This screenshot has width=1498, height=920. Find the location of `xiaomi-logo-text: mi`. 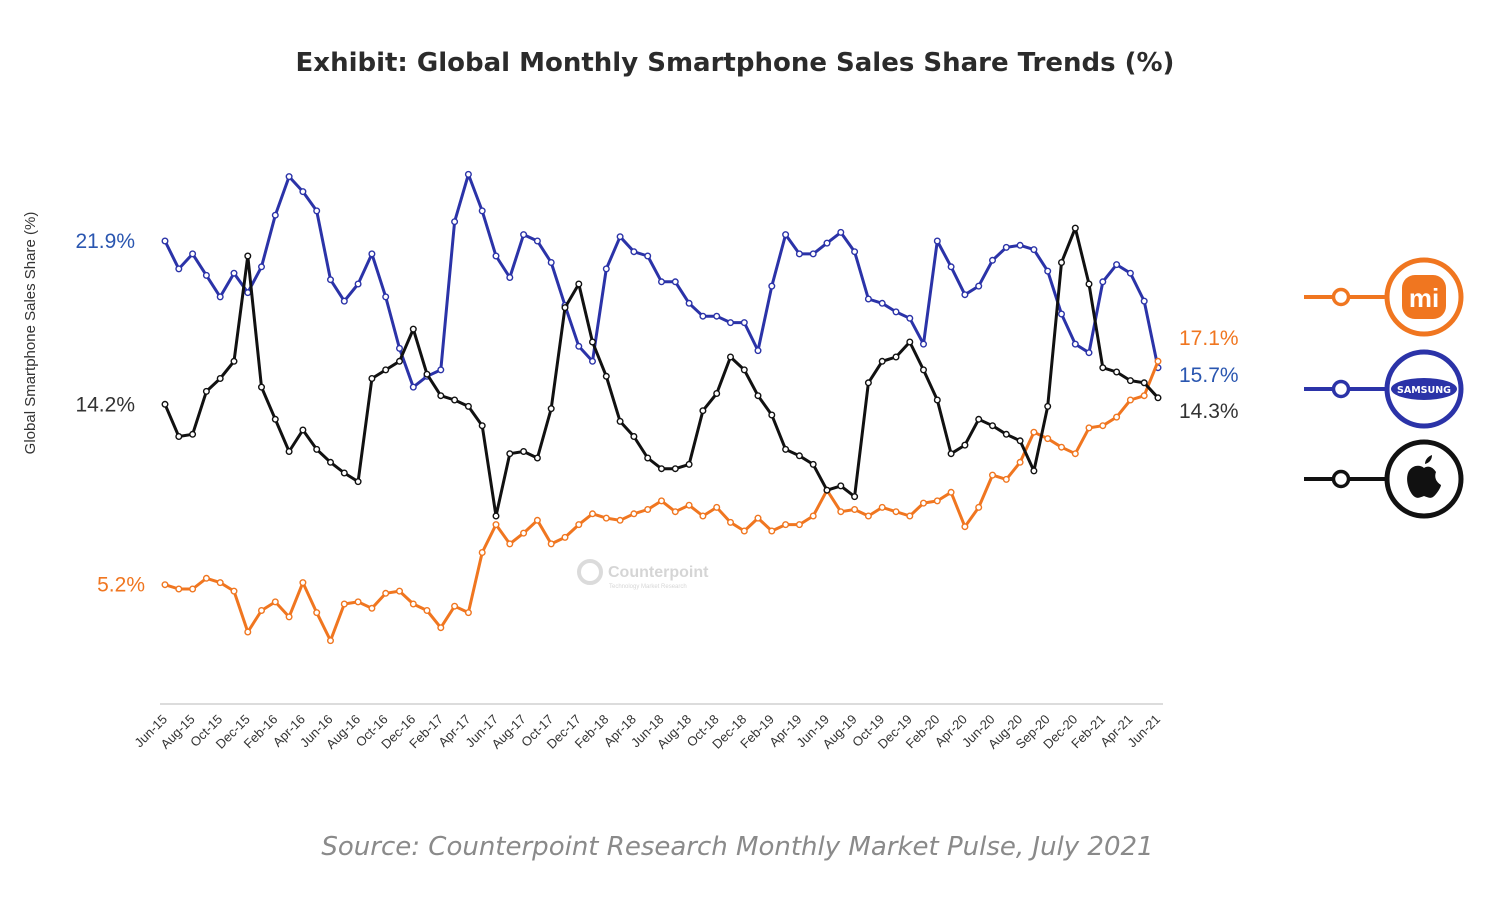

xiaomi-logo-text: mi is located at coordinates (1424, 298).